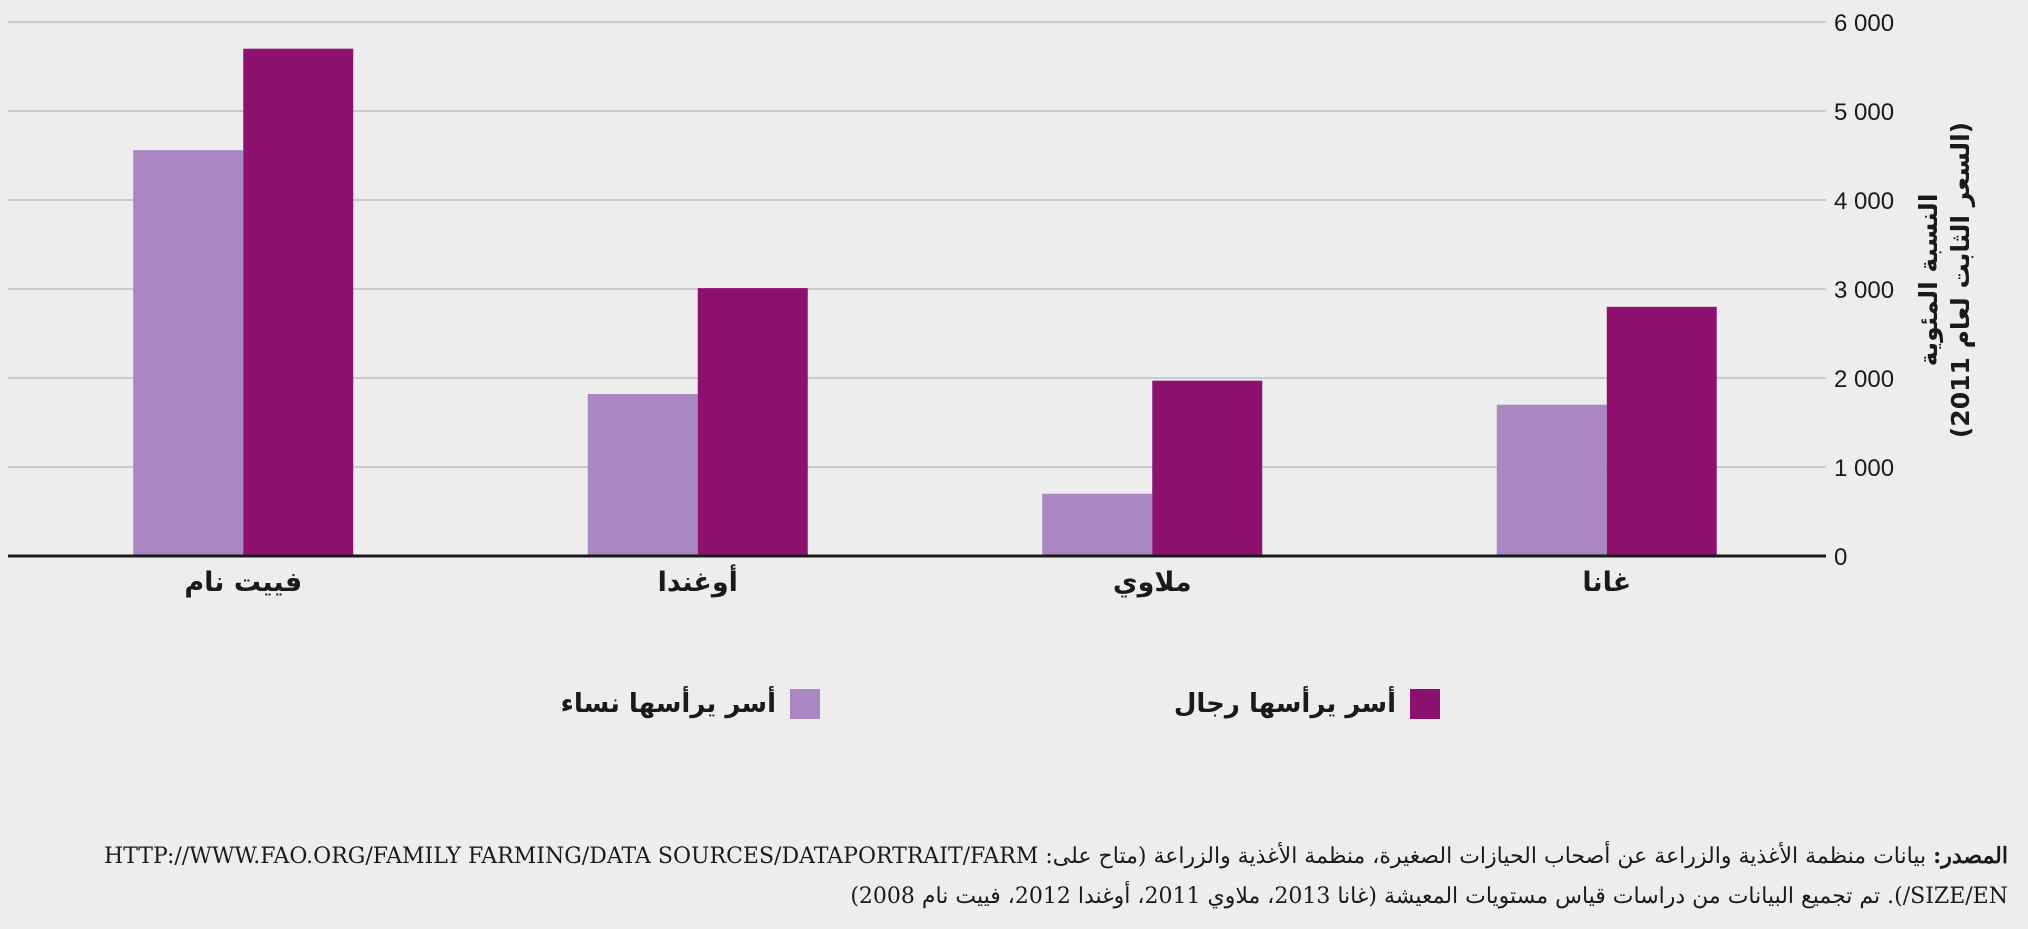 The width and height of the screenshot is (2028, 929). I want to click on legend-item-men: أسر يرأسها رجال, so click(1307, 704).